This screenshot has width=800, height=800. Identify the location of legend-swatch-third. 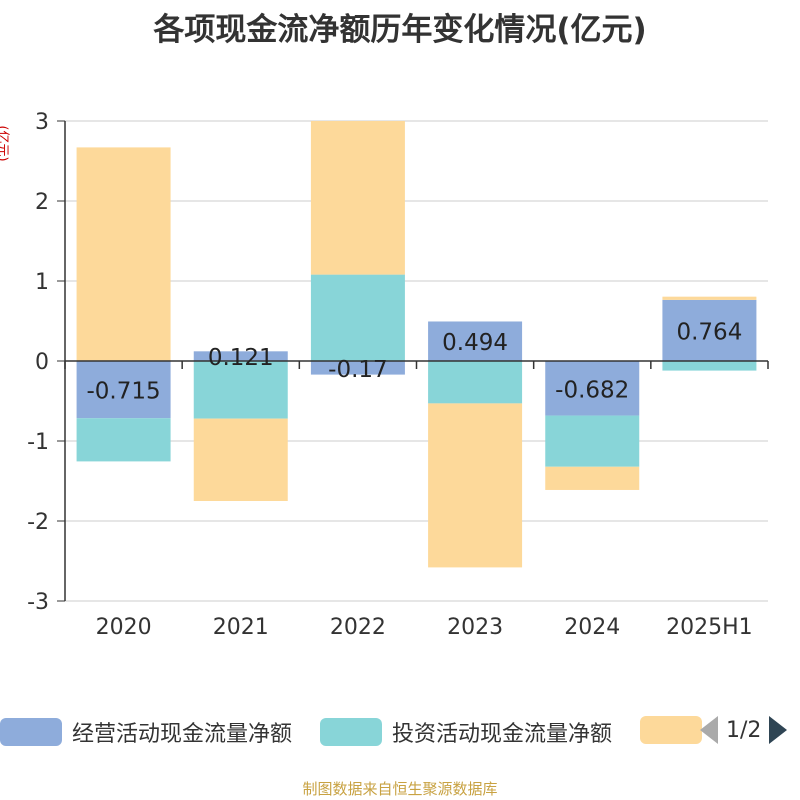
(671, 730).